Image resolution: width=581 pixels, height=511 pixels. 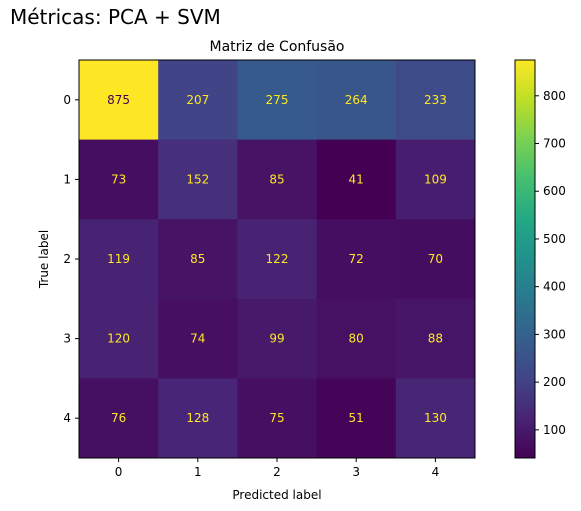 I want to click on y-tick-label: 0, so click(x=67, y=100).